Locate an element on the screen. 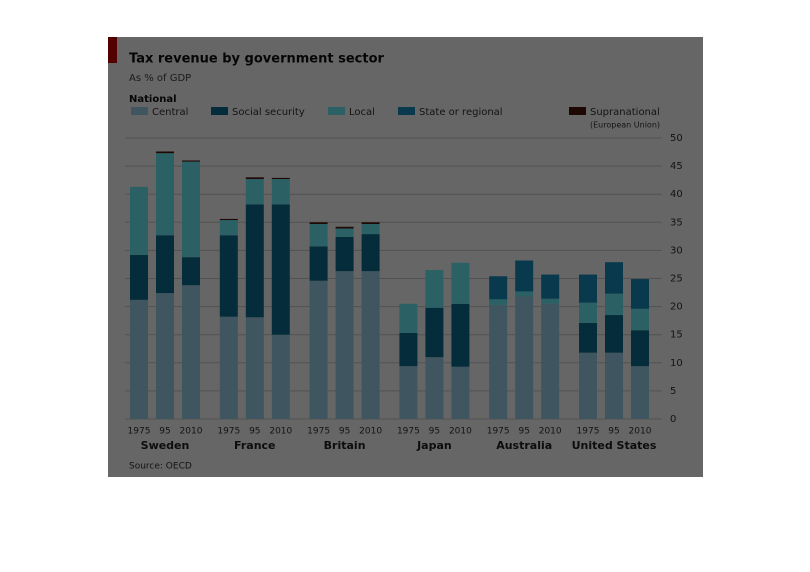  y-tick-label: 20 is located at coordinates (676, 307).